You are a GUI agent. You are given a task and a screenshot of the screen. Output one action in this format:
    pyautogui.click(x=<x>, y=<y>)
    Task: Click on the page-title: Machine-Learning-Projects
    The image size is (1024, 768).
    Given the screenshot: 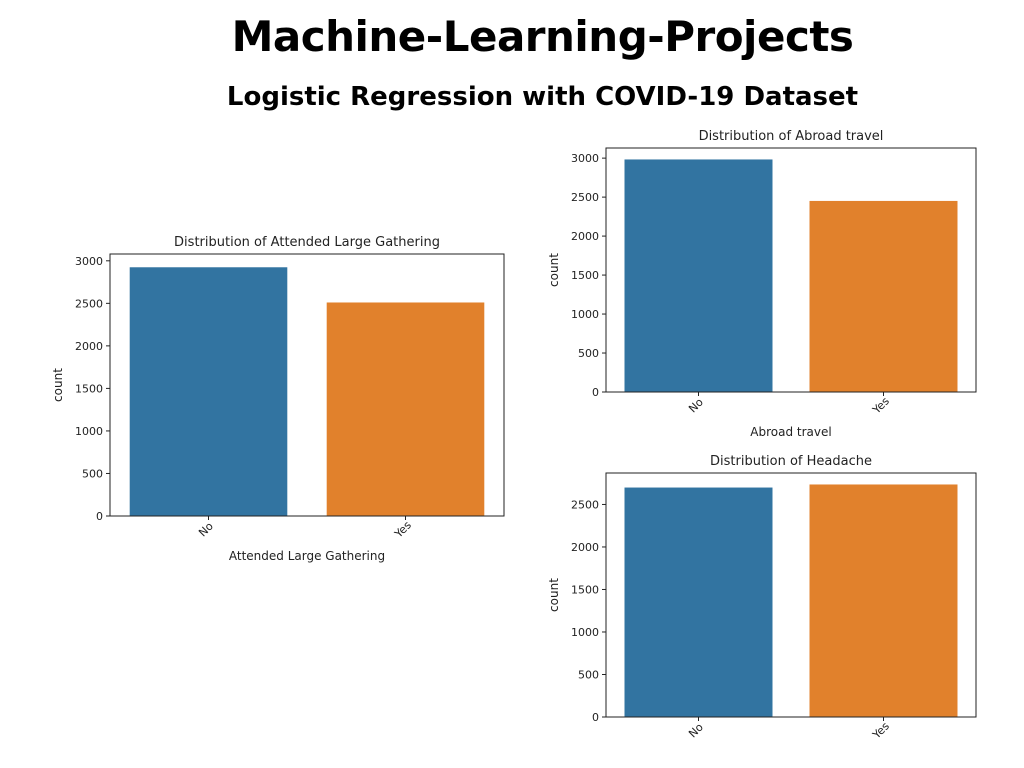 What is the action you would take?
    pyautogui.click(x=542, y=36)
    